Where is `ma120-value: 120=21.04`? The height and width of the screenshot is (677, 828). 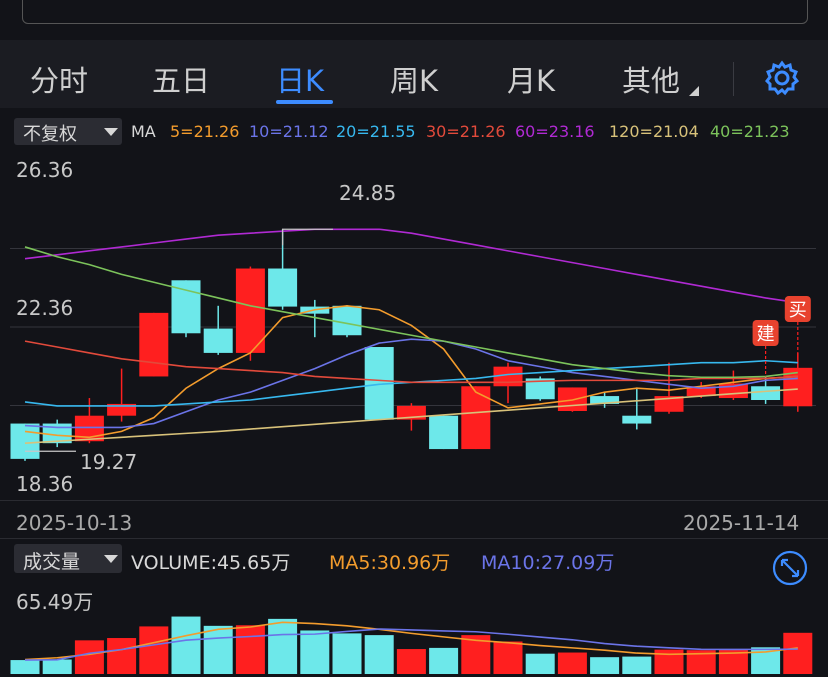
ma120-value: 120=21.04 is located at coordinates (654, 131).